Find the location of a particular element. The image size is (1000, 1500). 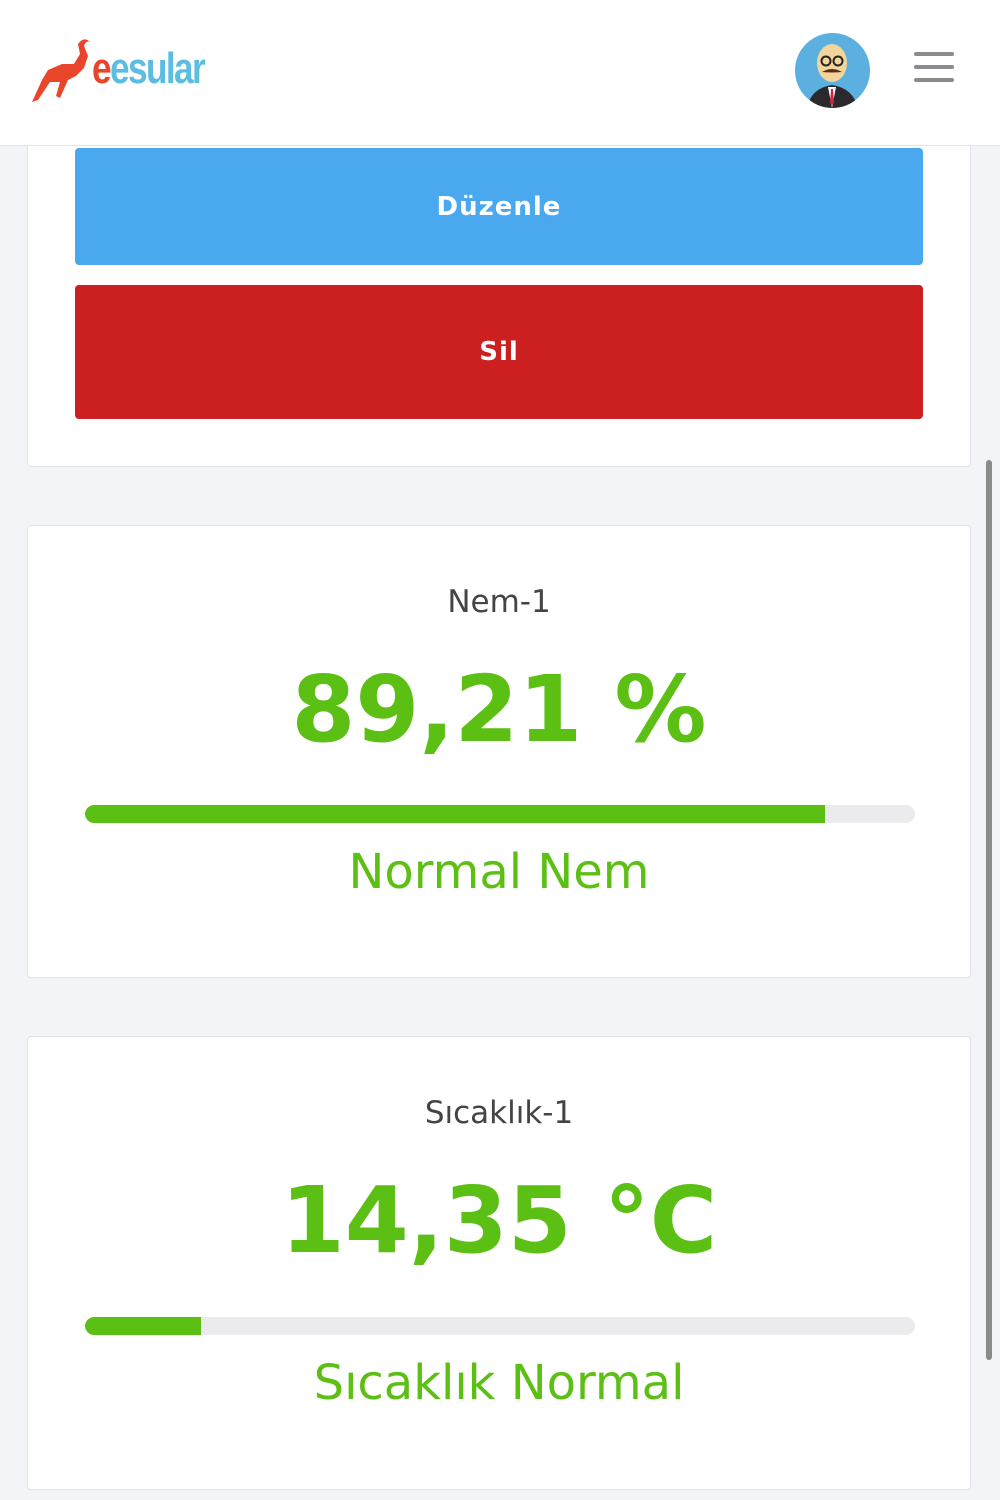

edit-button: Düzenle is located at coordinates (499, 206).